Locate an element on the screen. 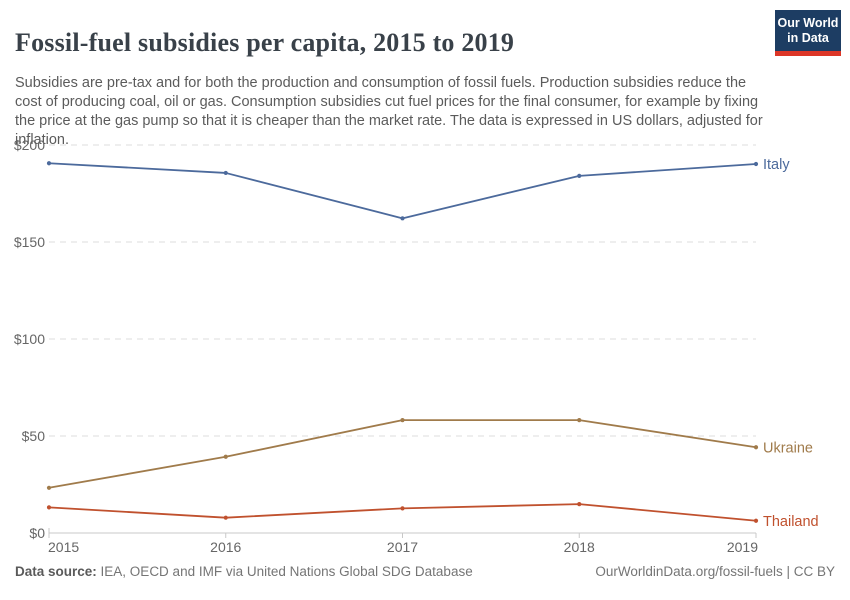 The image size is (850, 600). y-axis-tick-label: $100 is located at coordinates (29, 339).